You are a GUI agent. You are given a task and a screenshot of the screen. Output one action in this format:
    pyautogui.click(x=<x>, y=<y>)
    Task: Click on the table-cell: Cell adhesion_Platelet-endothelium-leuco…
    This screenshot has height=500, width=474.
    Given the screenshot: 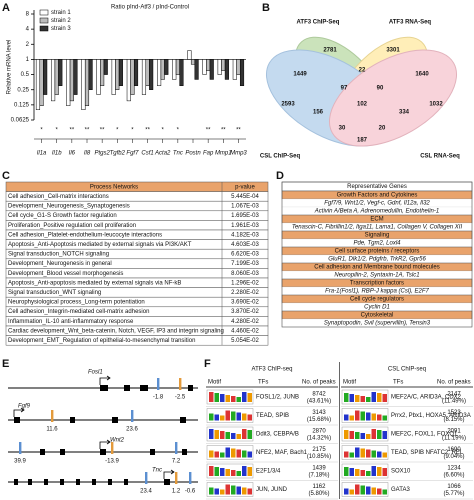 What is the action you would take?
    pyautogui.click(x=85, y=235)
    